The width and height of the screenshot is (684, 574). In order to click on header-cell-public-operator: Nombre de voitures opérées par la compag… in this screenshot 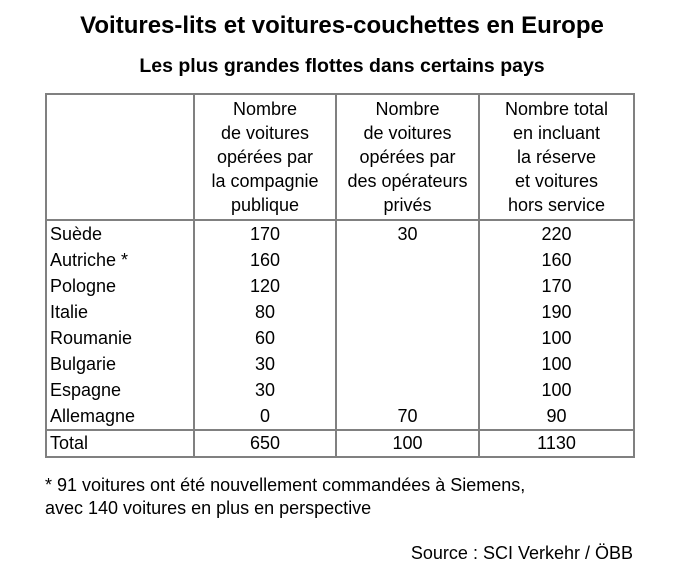, I will do `click(265, 157)`.